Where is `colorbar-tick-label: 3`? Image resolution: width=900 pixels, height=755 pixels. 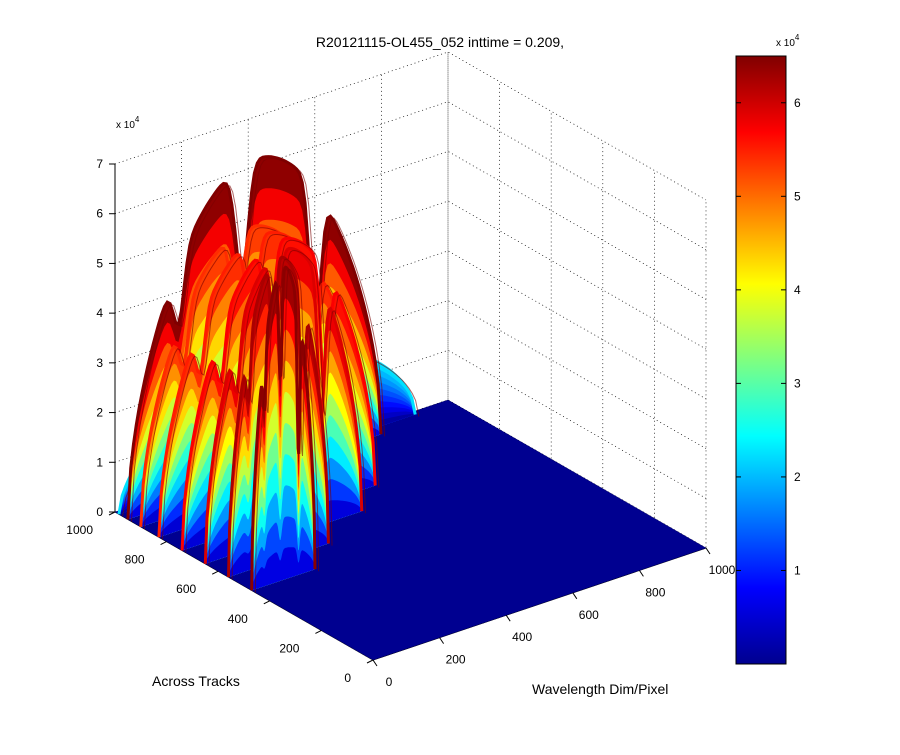
colorbar-tick-label: 3 is located at coordinates (797, 383).